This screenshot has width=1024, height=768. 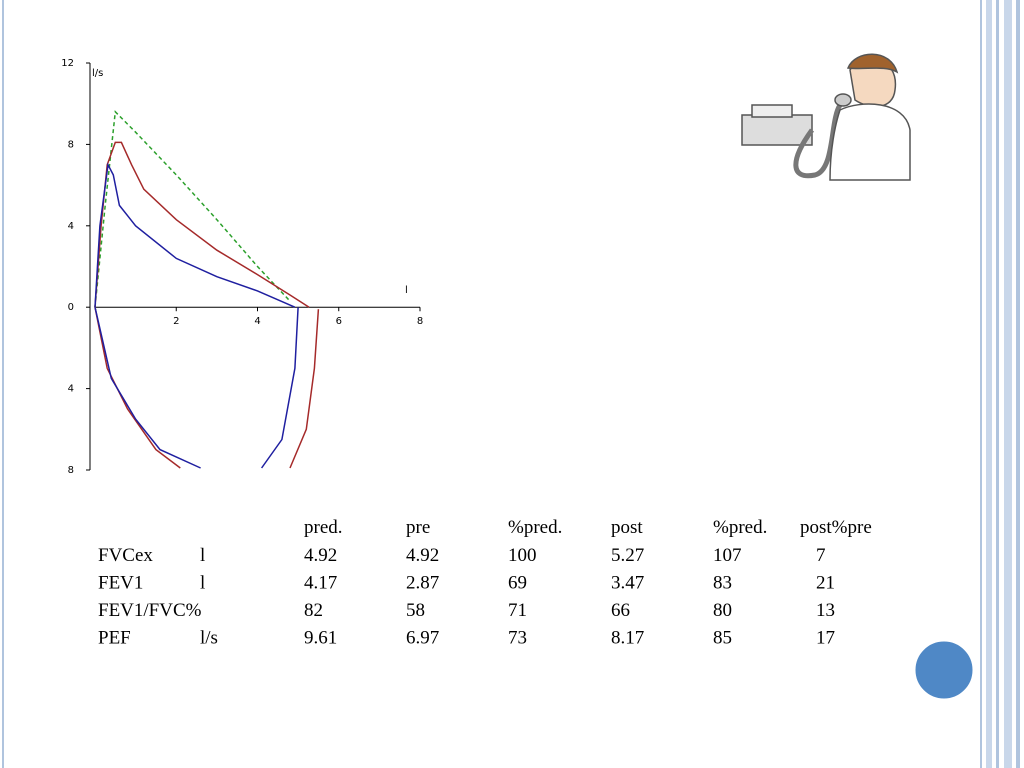 I want to click on table-cell: 73, so click(x=517, y=638).